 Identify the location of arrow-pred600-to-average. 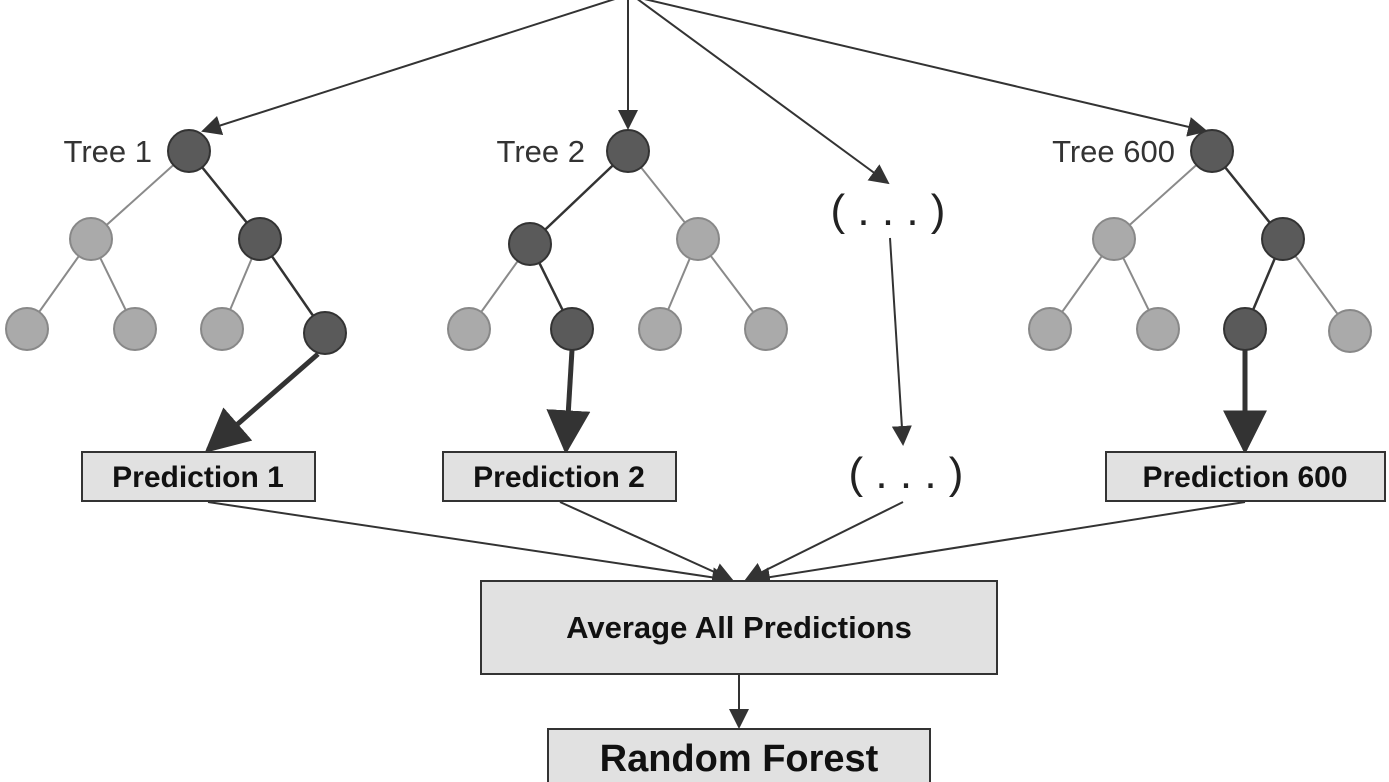
(998, 544).